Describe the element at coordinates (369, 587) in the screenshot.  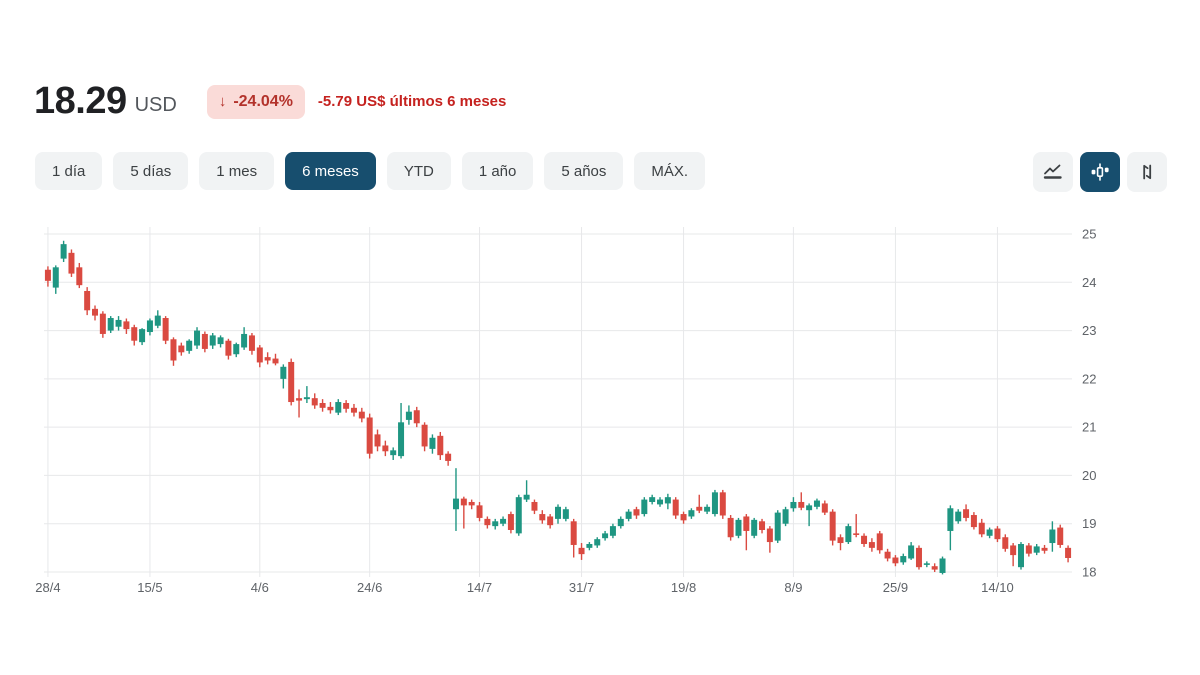
I see `x-axis-label: 24/6` at that location.